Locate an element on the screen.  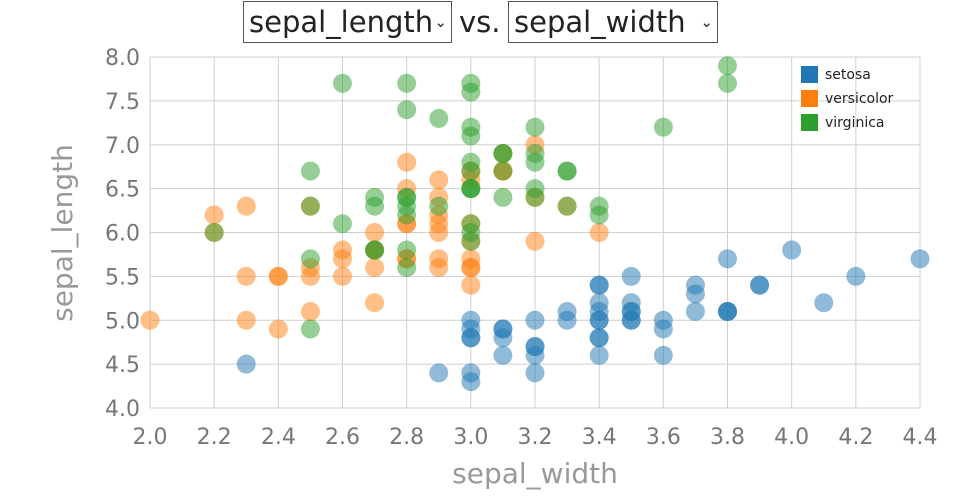
x-tick-label: 2.2 is located at coordinates (214, 437).